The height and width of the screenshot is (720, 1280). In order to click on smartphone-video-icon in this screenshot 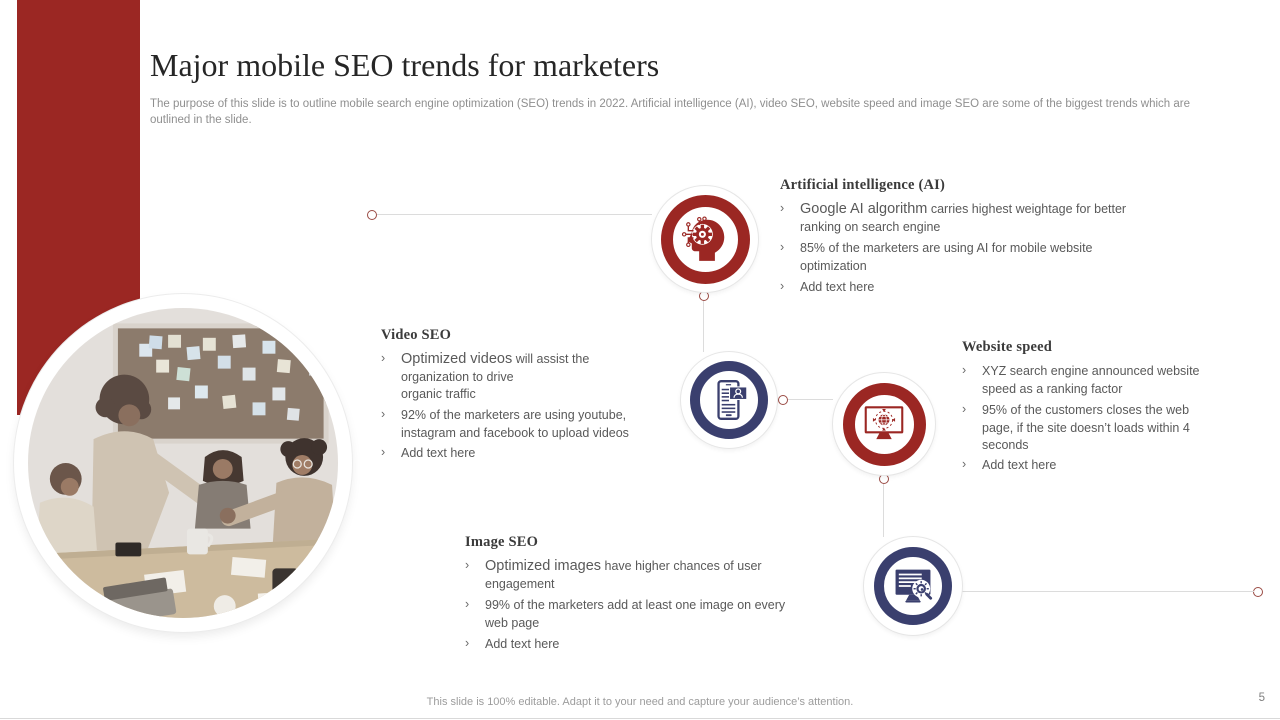, I will do `click(732, 400)`.